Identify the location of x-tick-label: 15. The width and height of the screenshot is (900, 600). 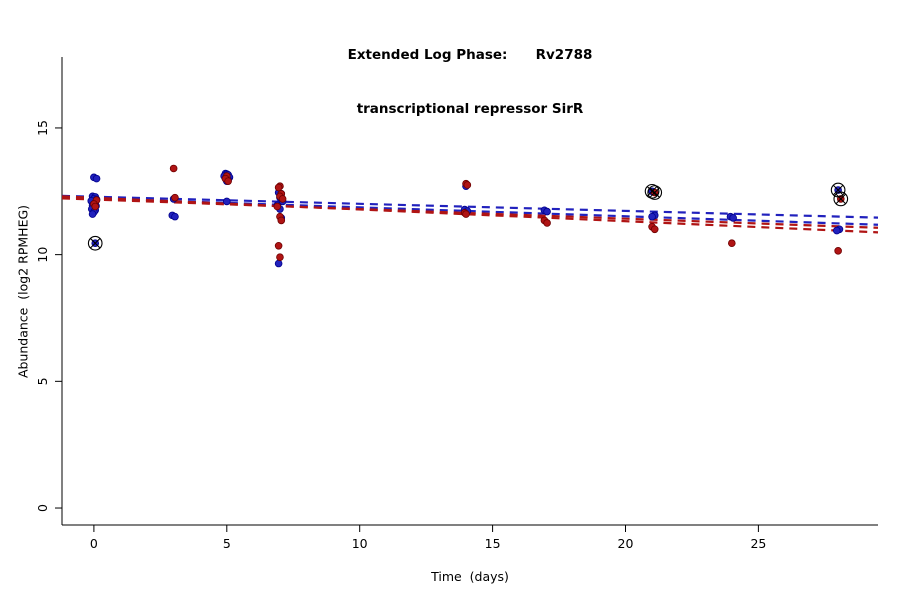
(493, 543).